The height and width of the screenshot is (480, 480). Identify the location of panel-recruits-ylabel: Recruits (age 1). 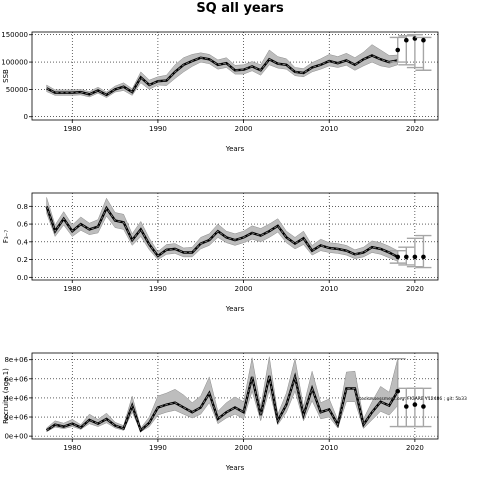
(6, 396).